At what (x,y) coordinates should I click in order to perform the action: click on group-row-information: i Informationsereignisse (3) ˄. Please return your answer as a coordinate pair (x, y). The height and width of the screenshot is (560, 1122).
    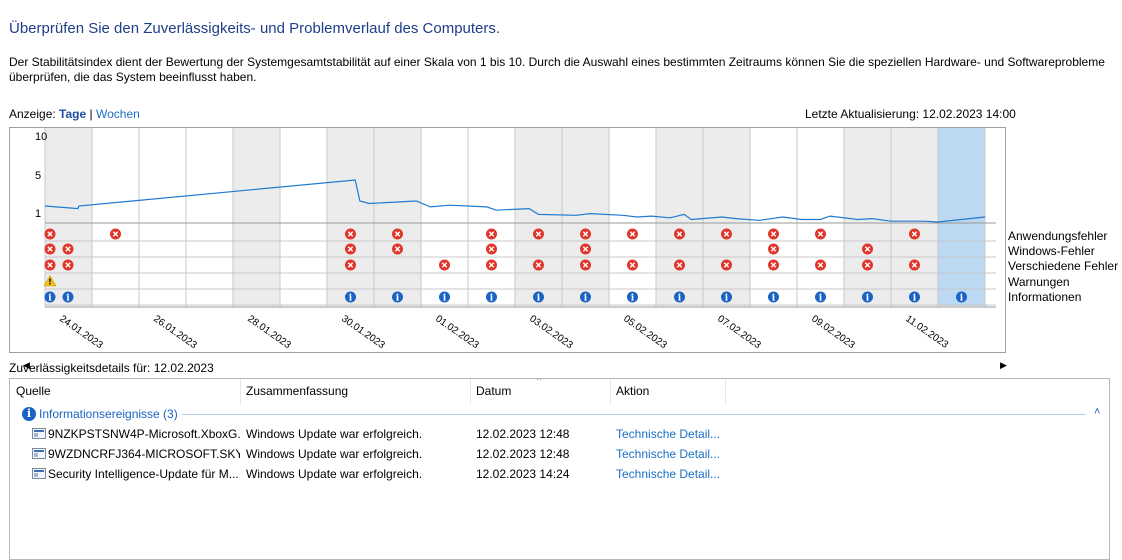
    Looking at the image, I should click on (559, 414).